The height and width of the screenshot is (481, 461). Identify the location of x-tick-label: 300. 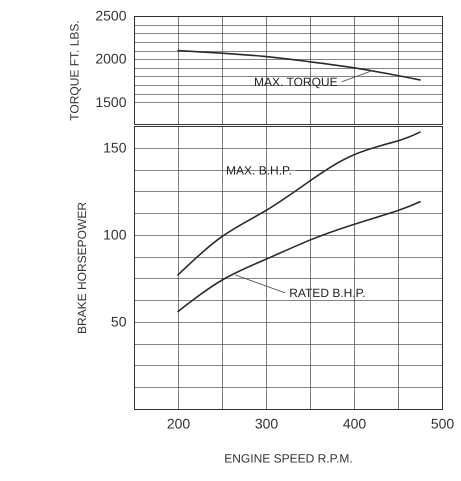
(266, 424).